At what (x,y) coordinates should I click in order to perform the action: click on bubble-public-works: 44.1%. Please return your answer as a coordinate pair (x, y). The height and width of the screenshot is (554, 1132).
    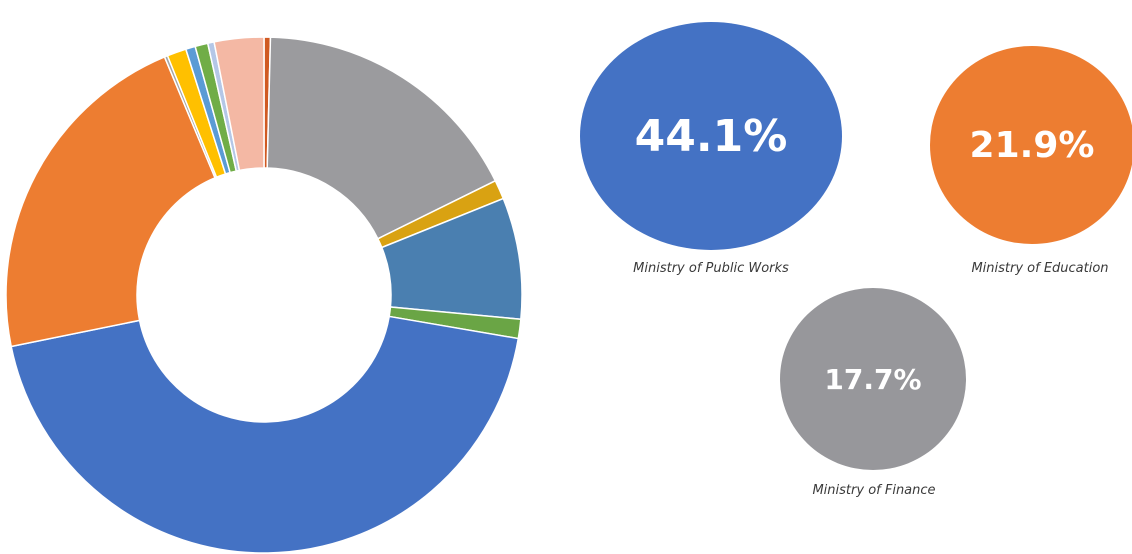
    Looking at the image, I should click on (711, 136).